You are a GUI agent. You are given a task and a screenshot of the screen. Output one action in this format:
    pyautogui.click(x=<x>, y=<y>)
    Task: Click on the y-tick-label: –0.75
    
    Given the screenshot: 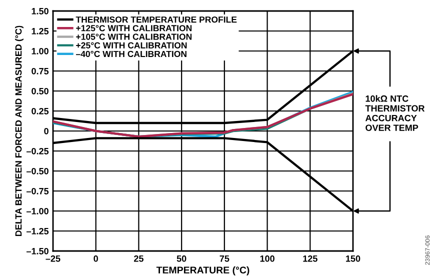 What is the action you would take?
    pyautogui.click(x=37, y=191)
    